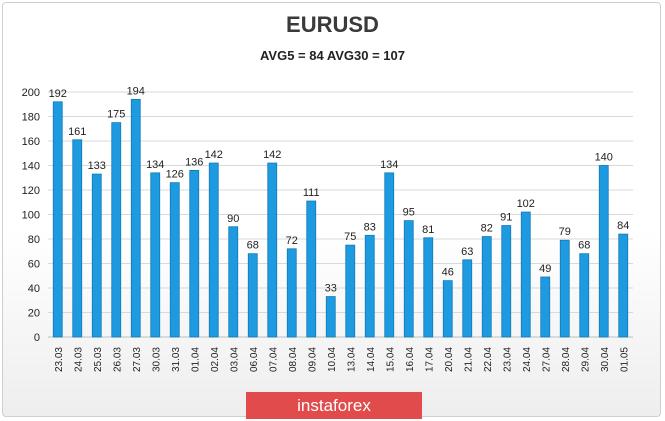  What do you see at coordinates (233, 219) in the screenshot?
I see `data-label: 90` at bounding box center [233, 219].